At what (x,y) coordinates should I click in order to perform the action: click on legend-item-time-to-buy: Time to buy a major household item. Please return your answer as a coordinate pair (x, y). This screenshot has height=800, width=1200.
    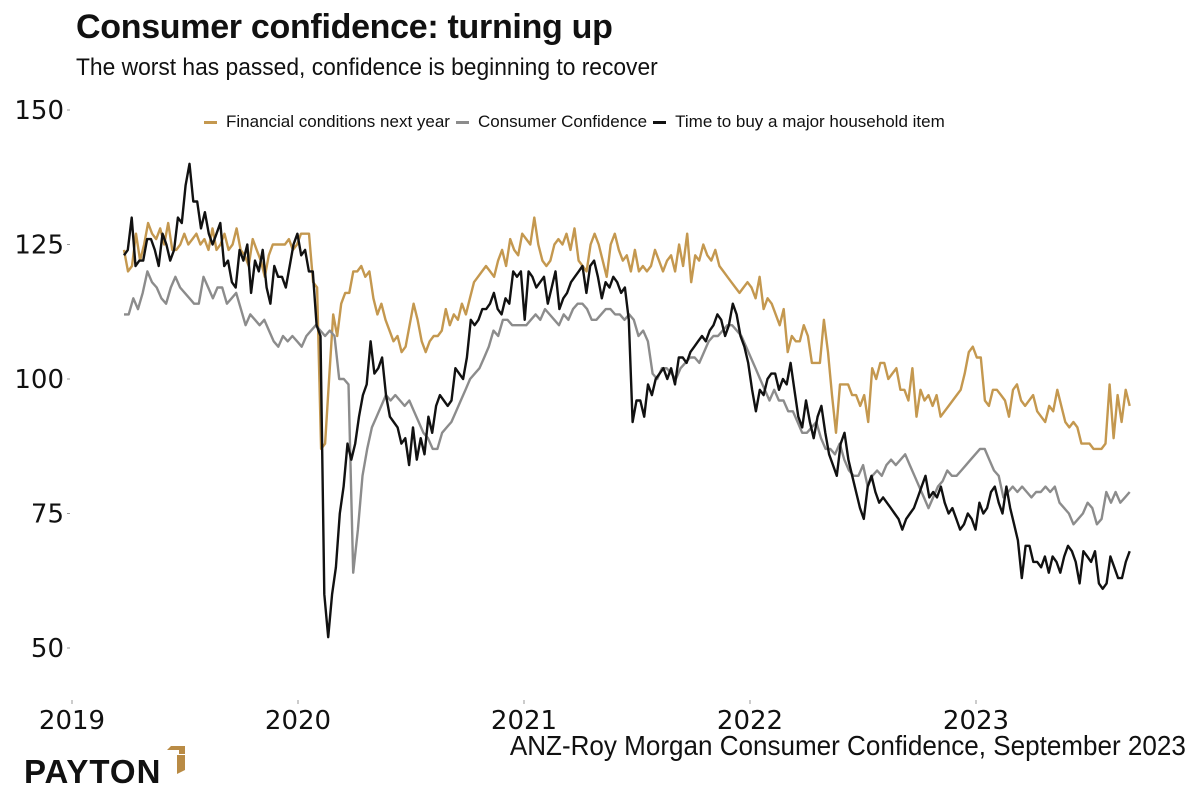
    Looking at the image, I should click on (799, 122).